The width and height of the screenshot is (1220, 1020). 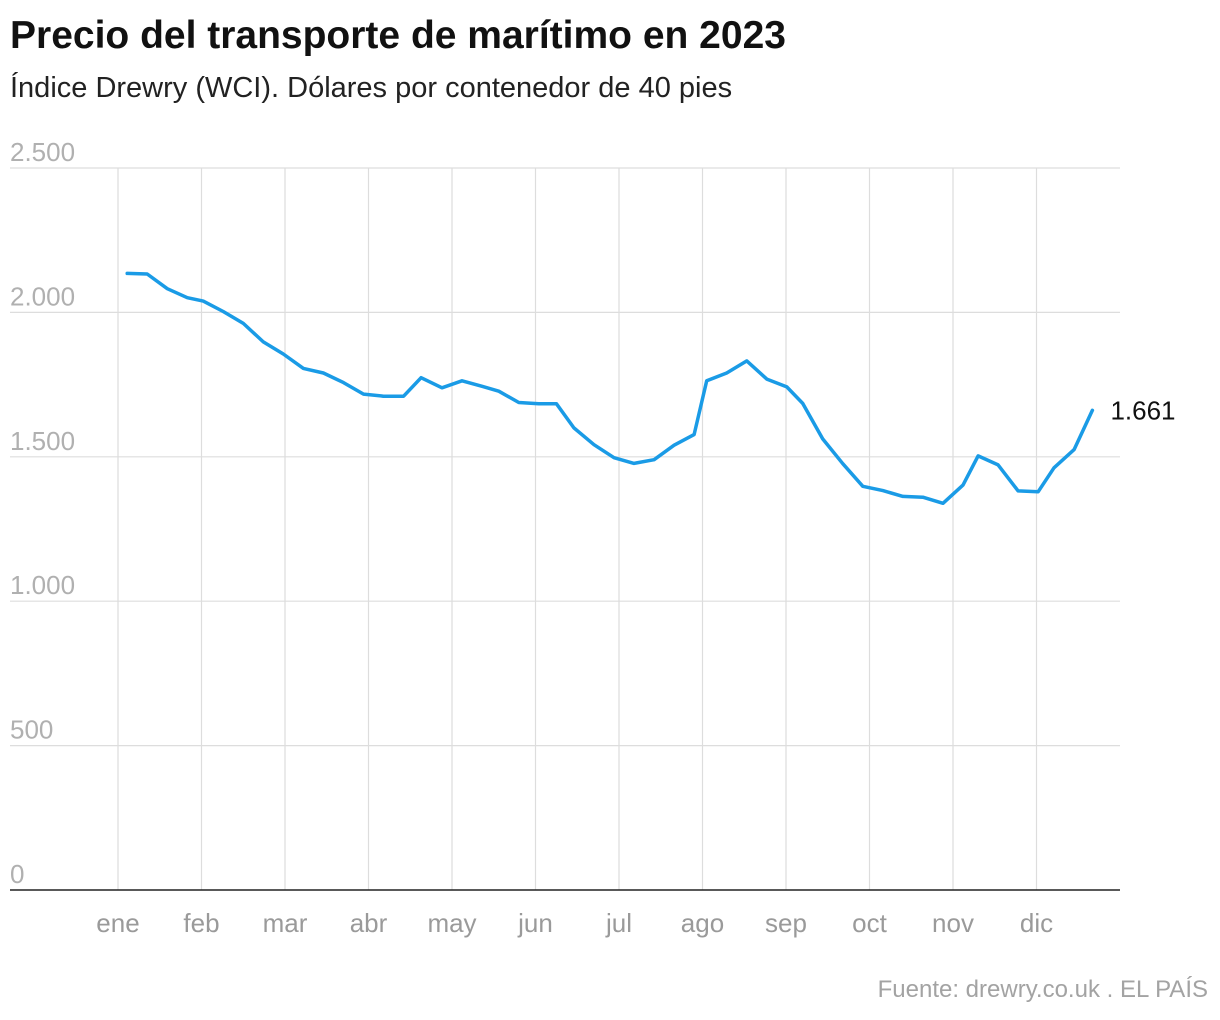 I want to click on end-value-label: 1.661, so click(x=1142, y=410).